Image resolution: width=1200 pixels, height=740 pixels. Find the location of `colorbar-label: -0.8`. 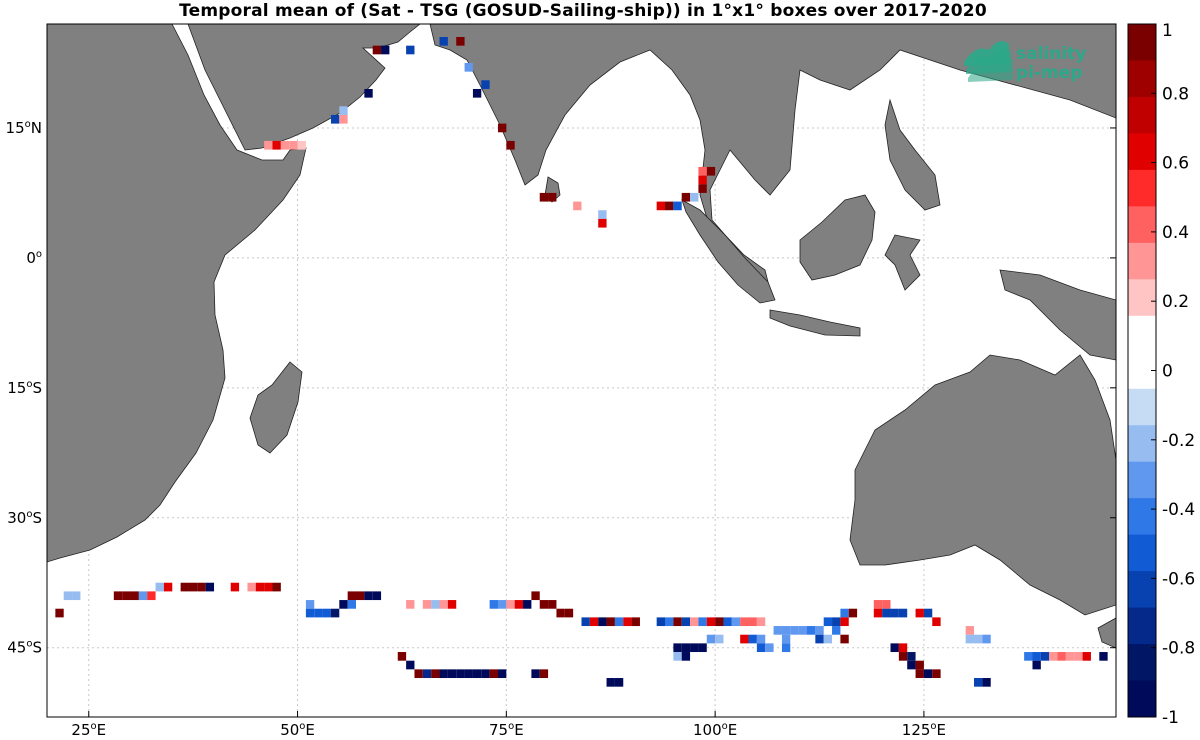

colorbar-label: -0.8 is located at coordinates (1178, 649).